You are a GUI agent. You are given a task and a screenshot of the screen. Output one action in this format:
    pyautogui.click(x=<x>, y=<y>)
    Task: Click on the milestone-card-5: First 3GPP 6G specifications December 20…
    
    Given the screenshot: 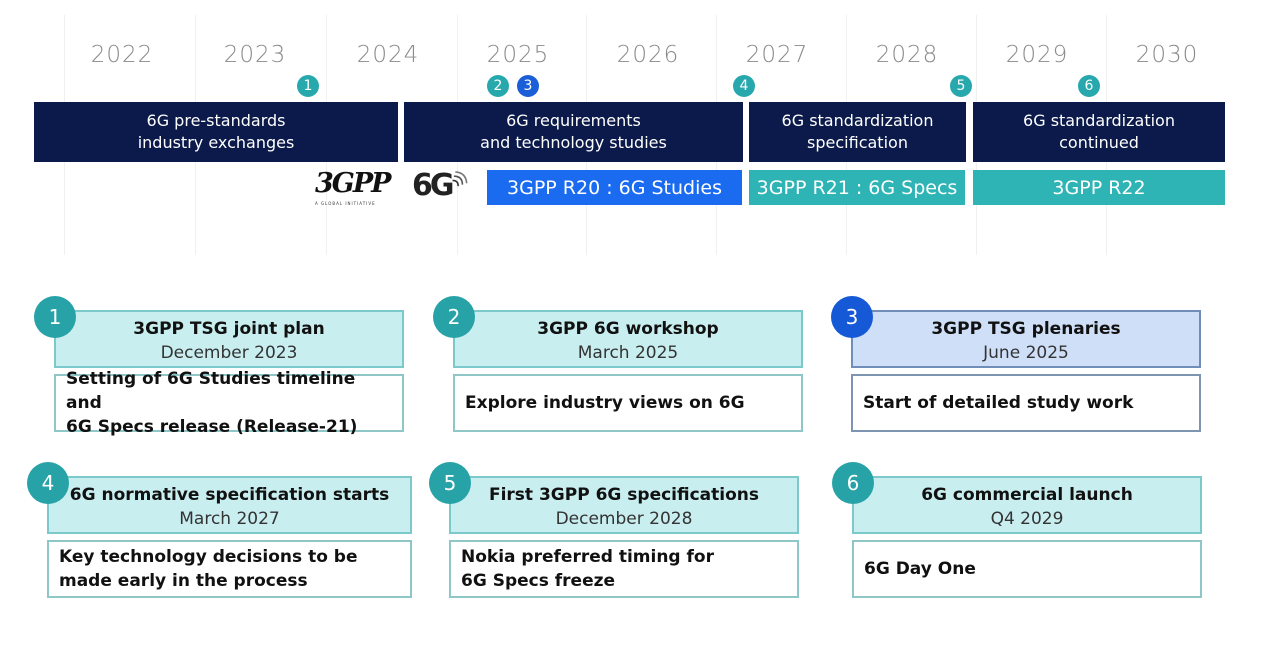 What is the action you would take?
    pyautogui.click(x=614, y=530)
    